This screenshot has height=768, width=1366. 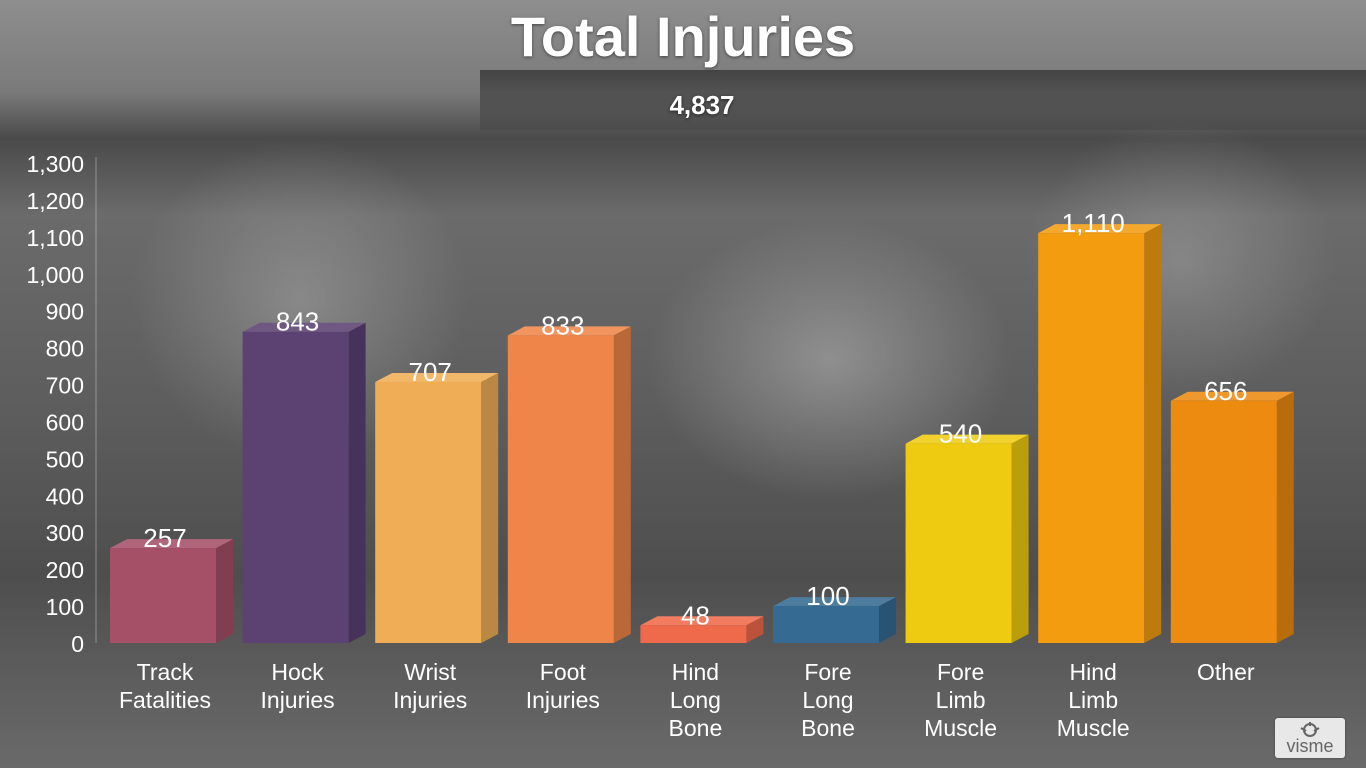 What do you see at coordinates (1310, 729) in the screenshot?
I see `visme-logo-icon` at bounding box center [1310, 729].